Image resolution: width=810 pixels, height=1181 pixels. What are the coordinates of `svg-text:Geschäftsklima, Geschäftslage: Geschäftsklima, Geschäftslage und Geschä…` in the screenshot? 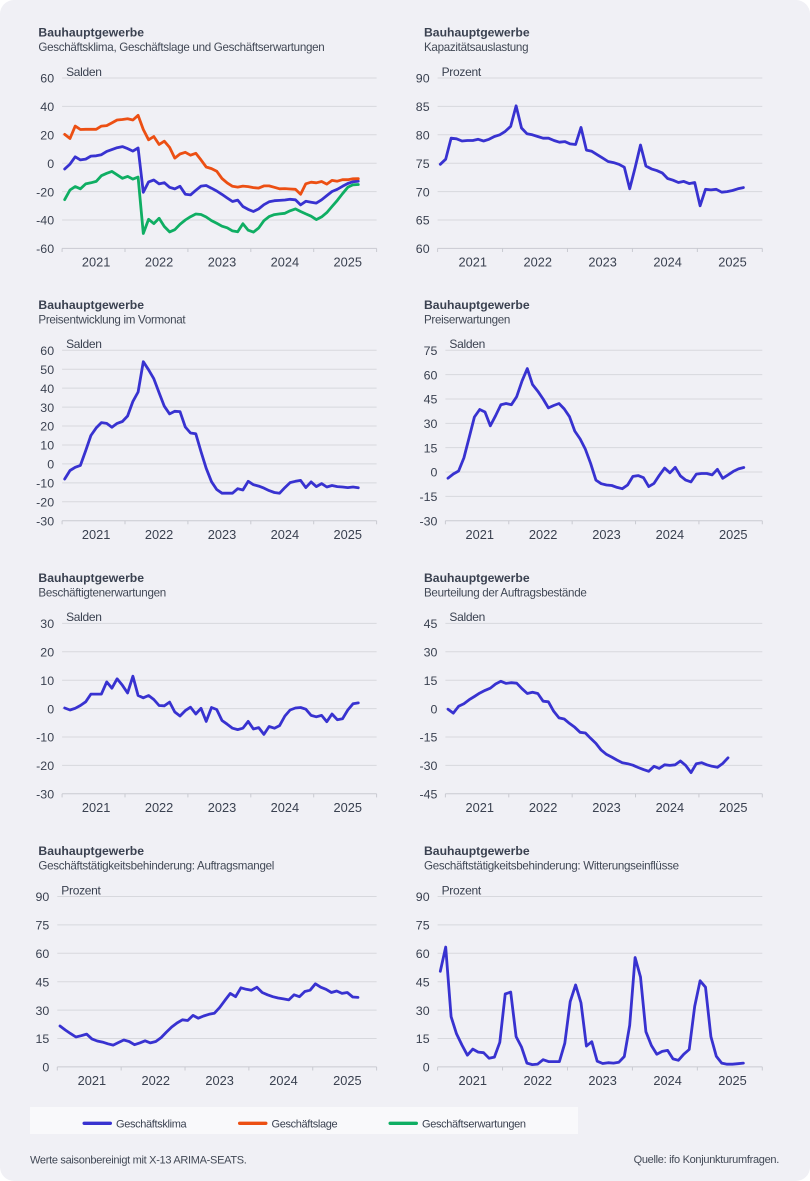 It's located at (181, 47).